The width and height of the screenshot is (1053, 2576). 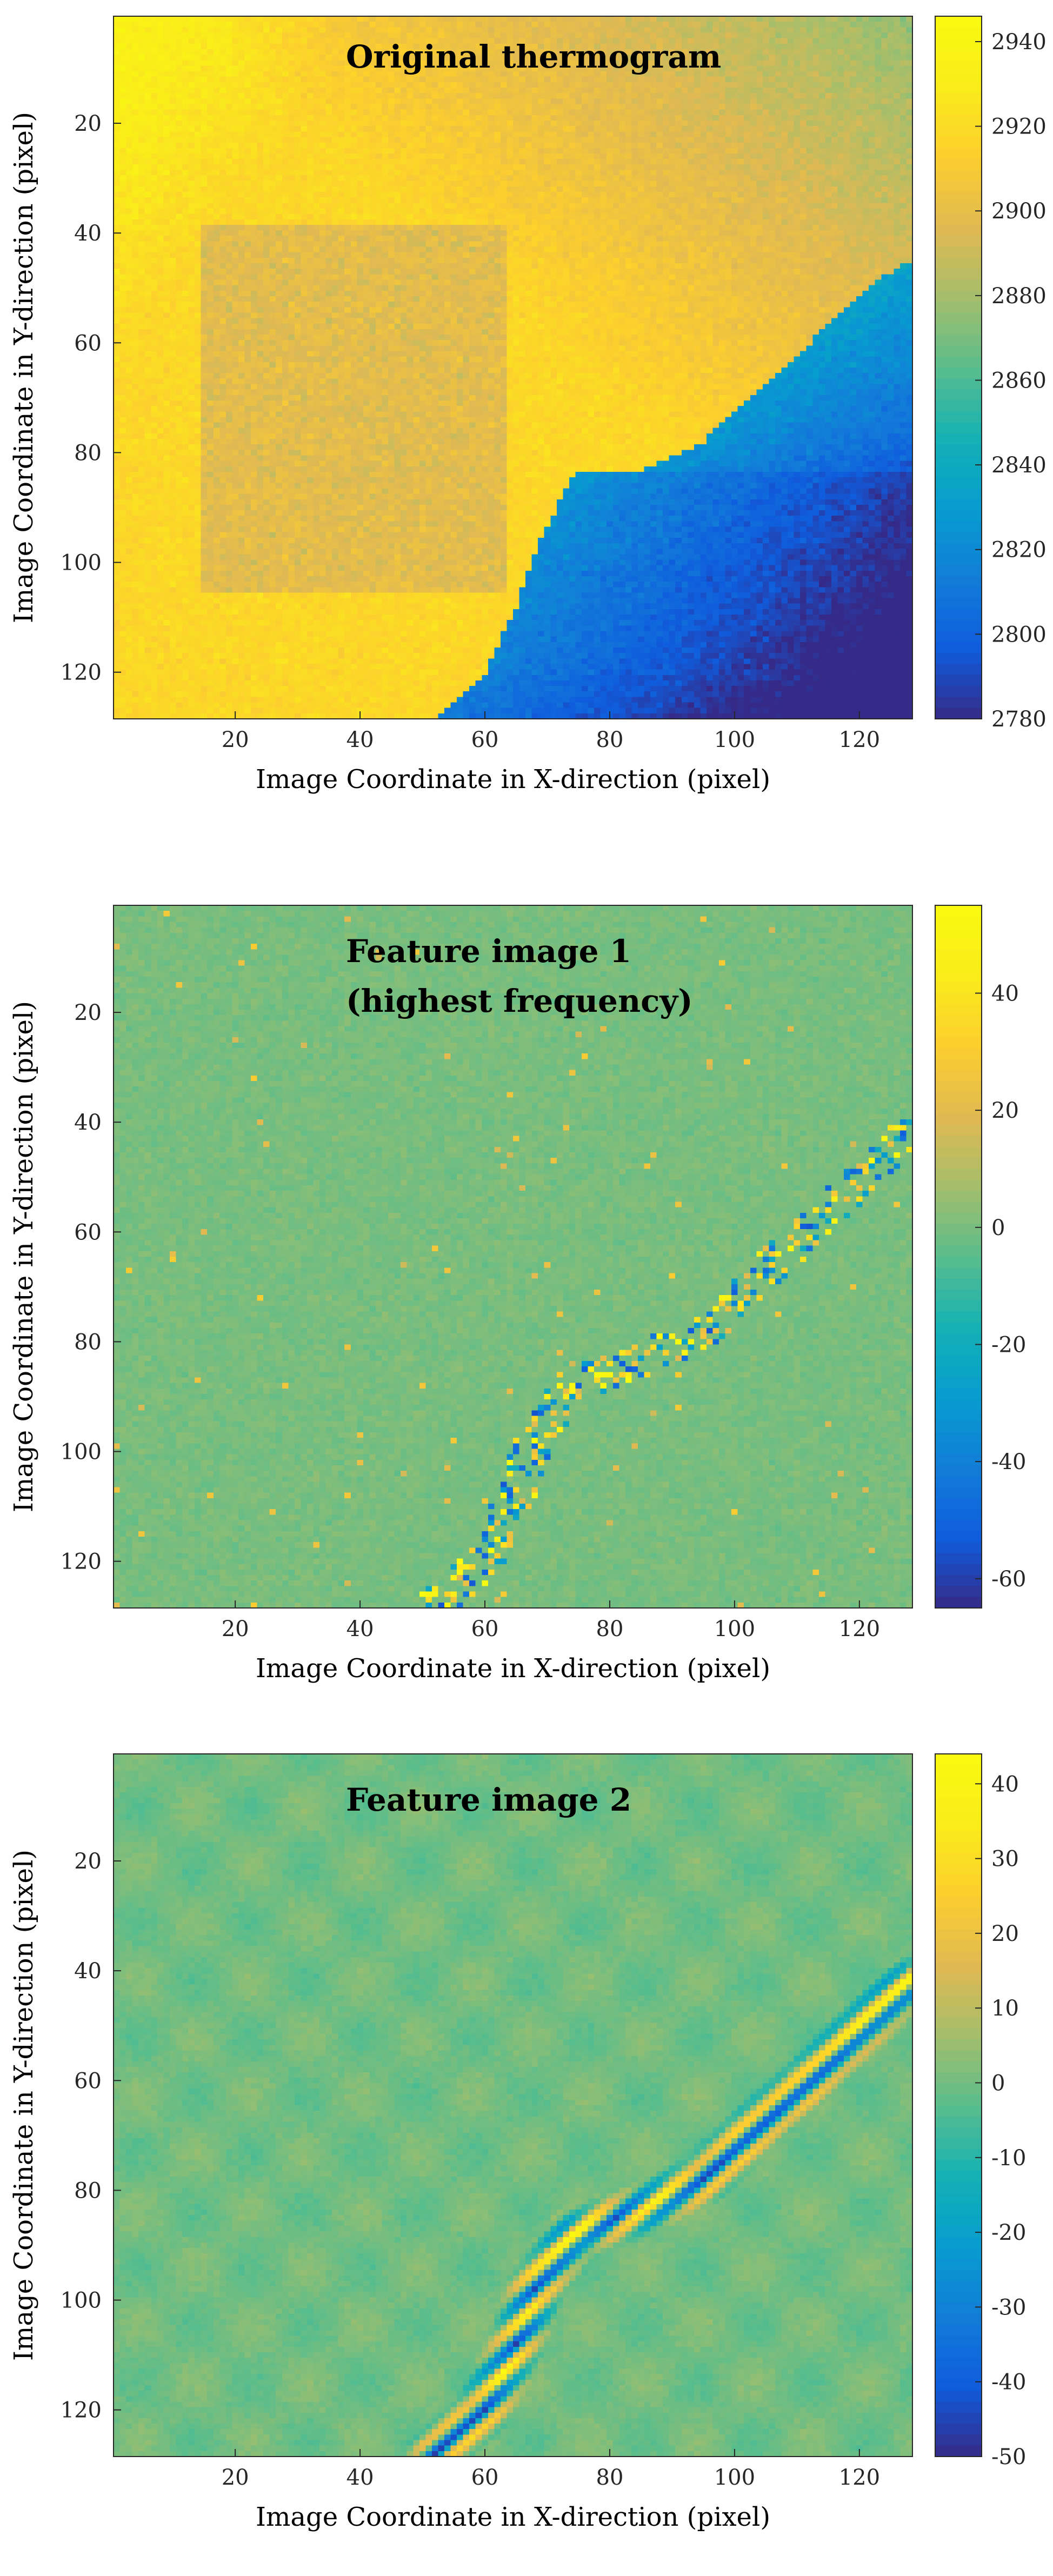 I want to click on colorbar-tick-label: 2860, so click(x=1019, y=381).